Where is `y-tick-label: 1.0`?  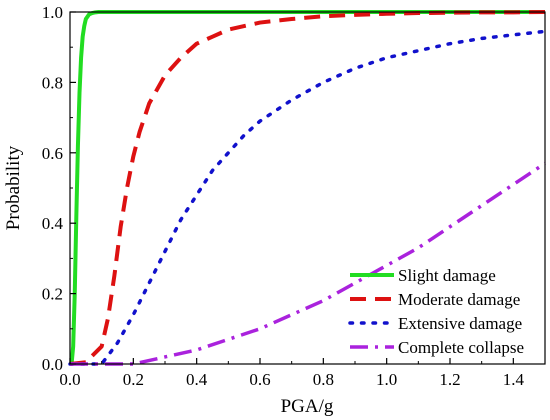
y-tick-label: 1.0 is located at coordinates (52, 12).